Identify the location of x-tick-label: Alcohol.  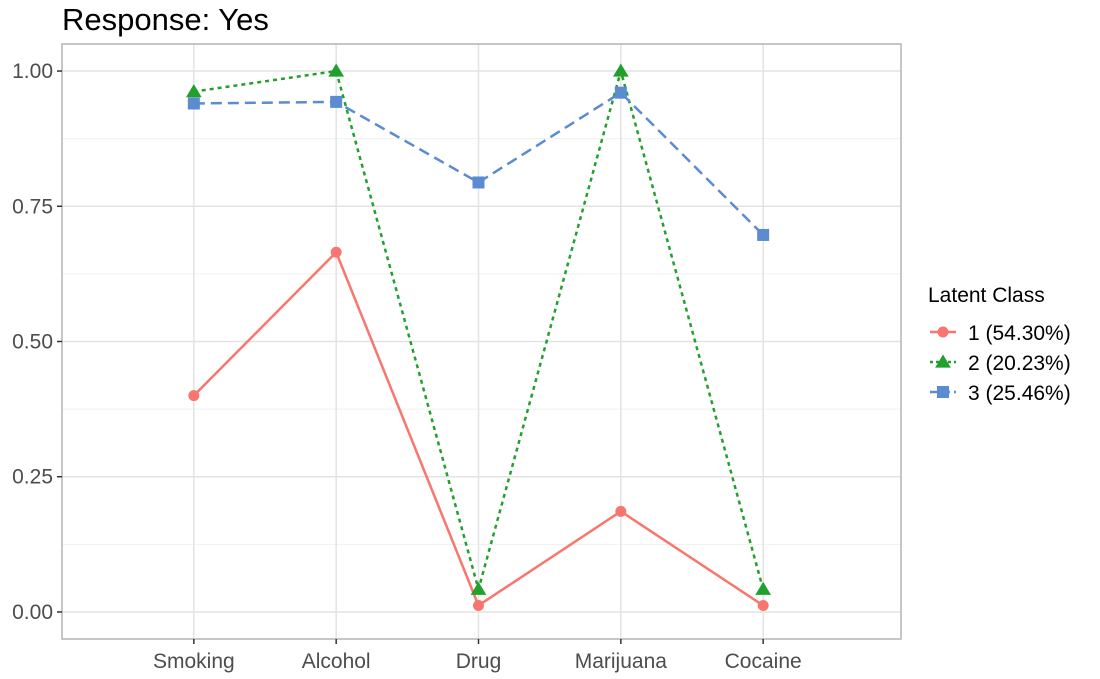
(336, 661).